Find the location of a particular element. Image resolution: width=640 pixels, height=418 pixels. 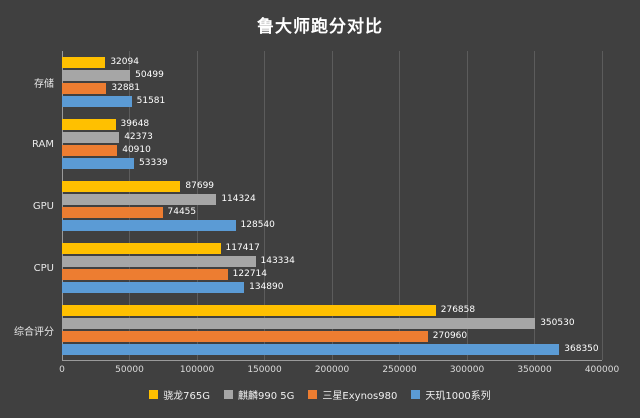

bar-row: 50499 is located at coordinates (332, 75).